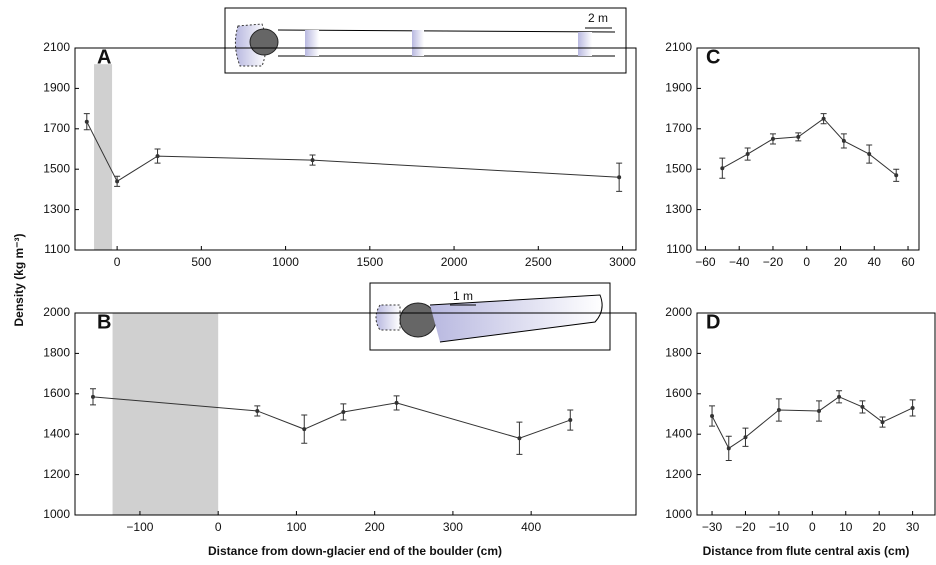  Describe the element at coordinates (875, 262) in the screenshot. I see `x-tick-label: 40` at that location.